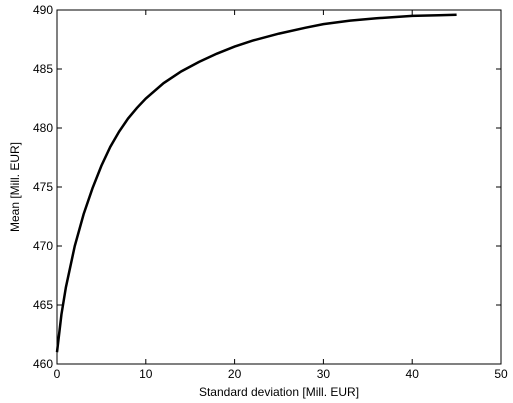  Describe the element at coordinates (324, 374) in the screenshot. I see `x-tick-label: 30` at that location.